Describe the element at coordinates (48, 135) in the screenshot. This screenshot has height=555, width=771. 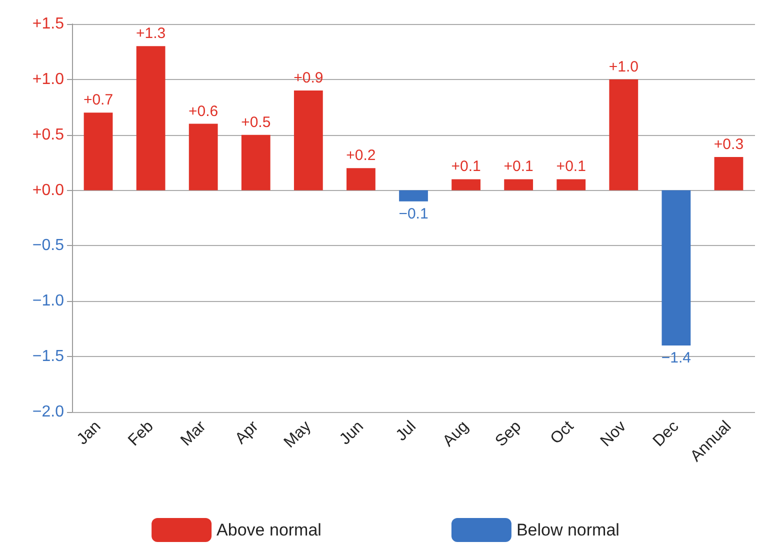
I see `y-tick-label: +0.5` at that location.